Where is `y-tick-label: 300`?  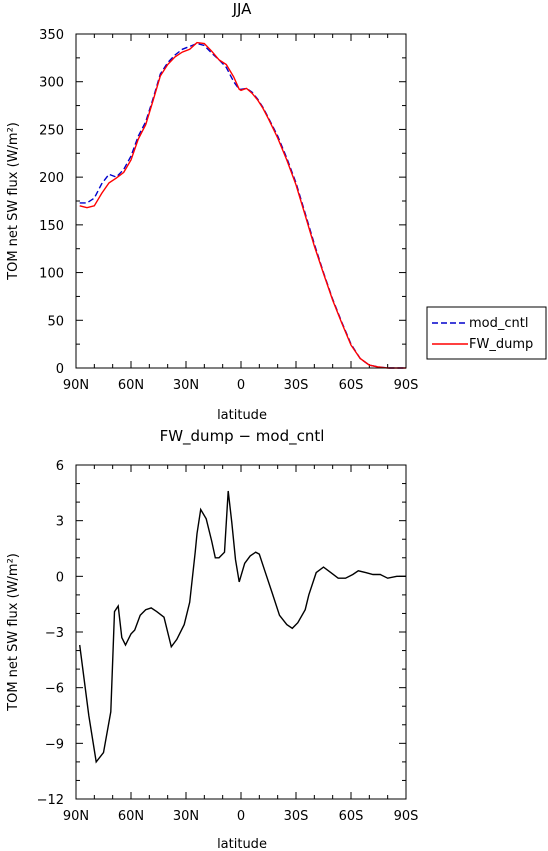 y-tick-label: 300 is located at coordinates (51, 83).